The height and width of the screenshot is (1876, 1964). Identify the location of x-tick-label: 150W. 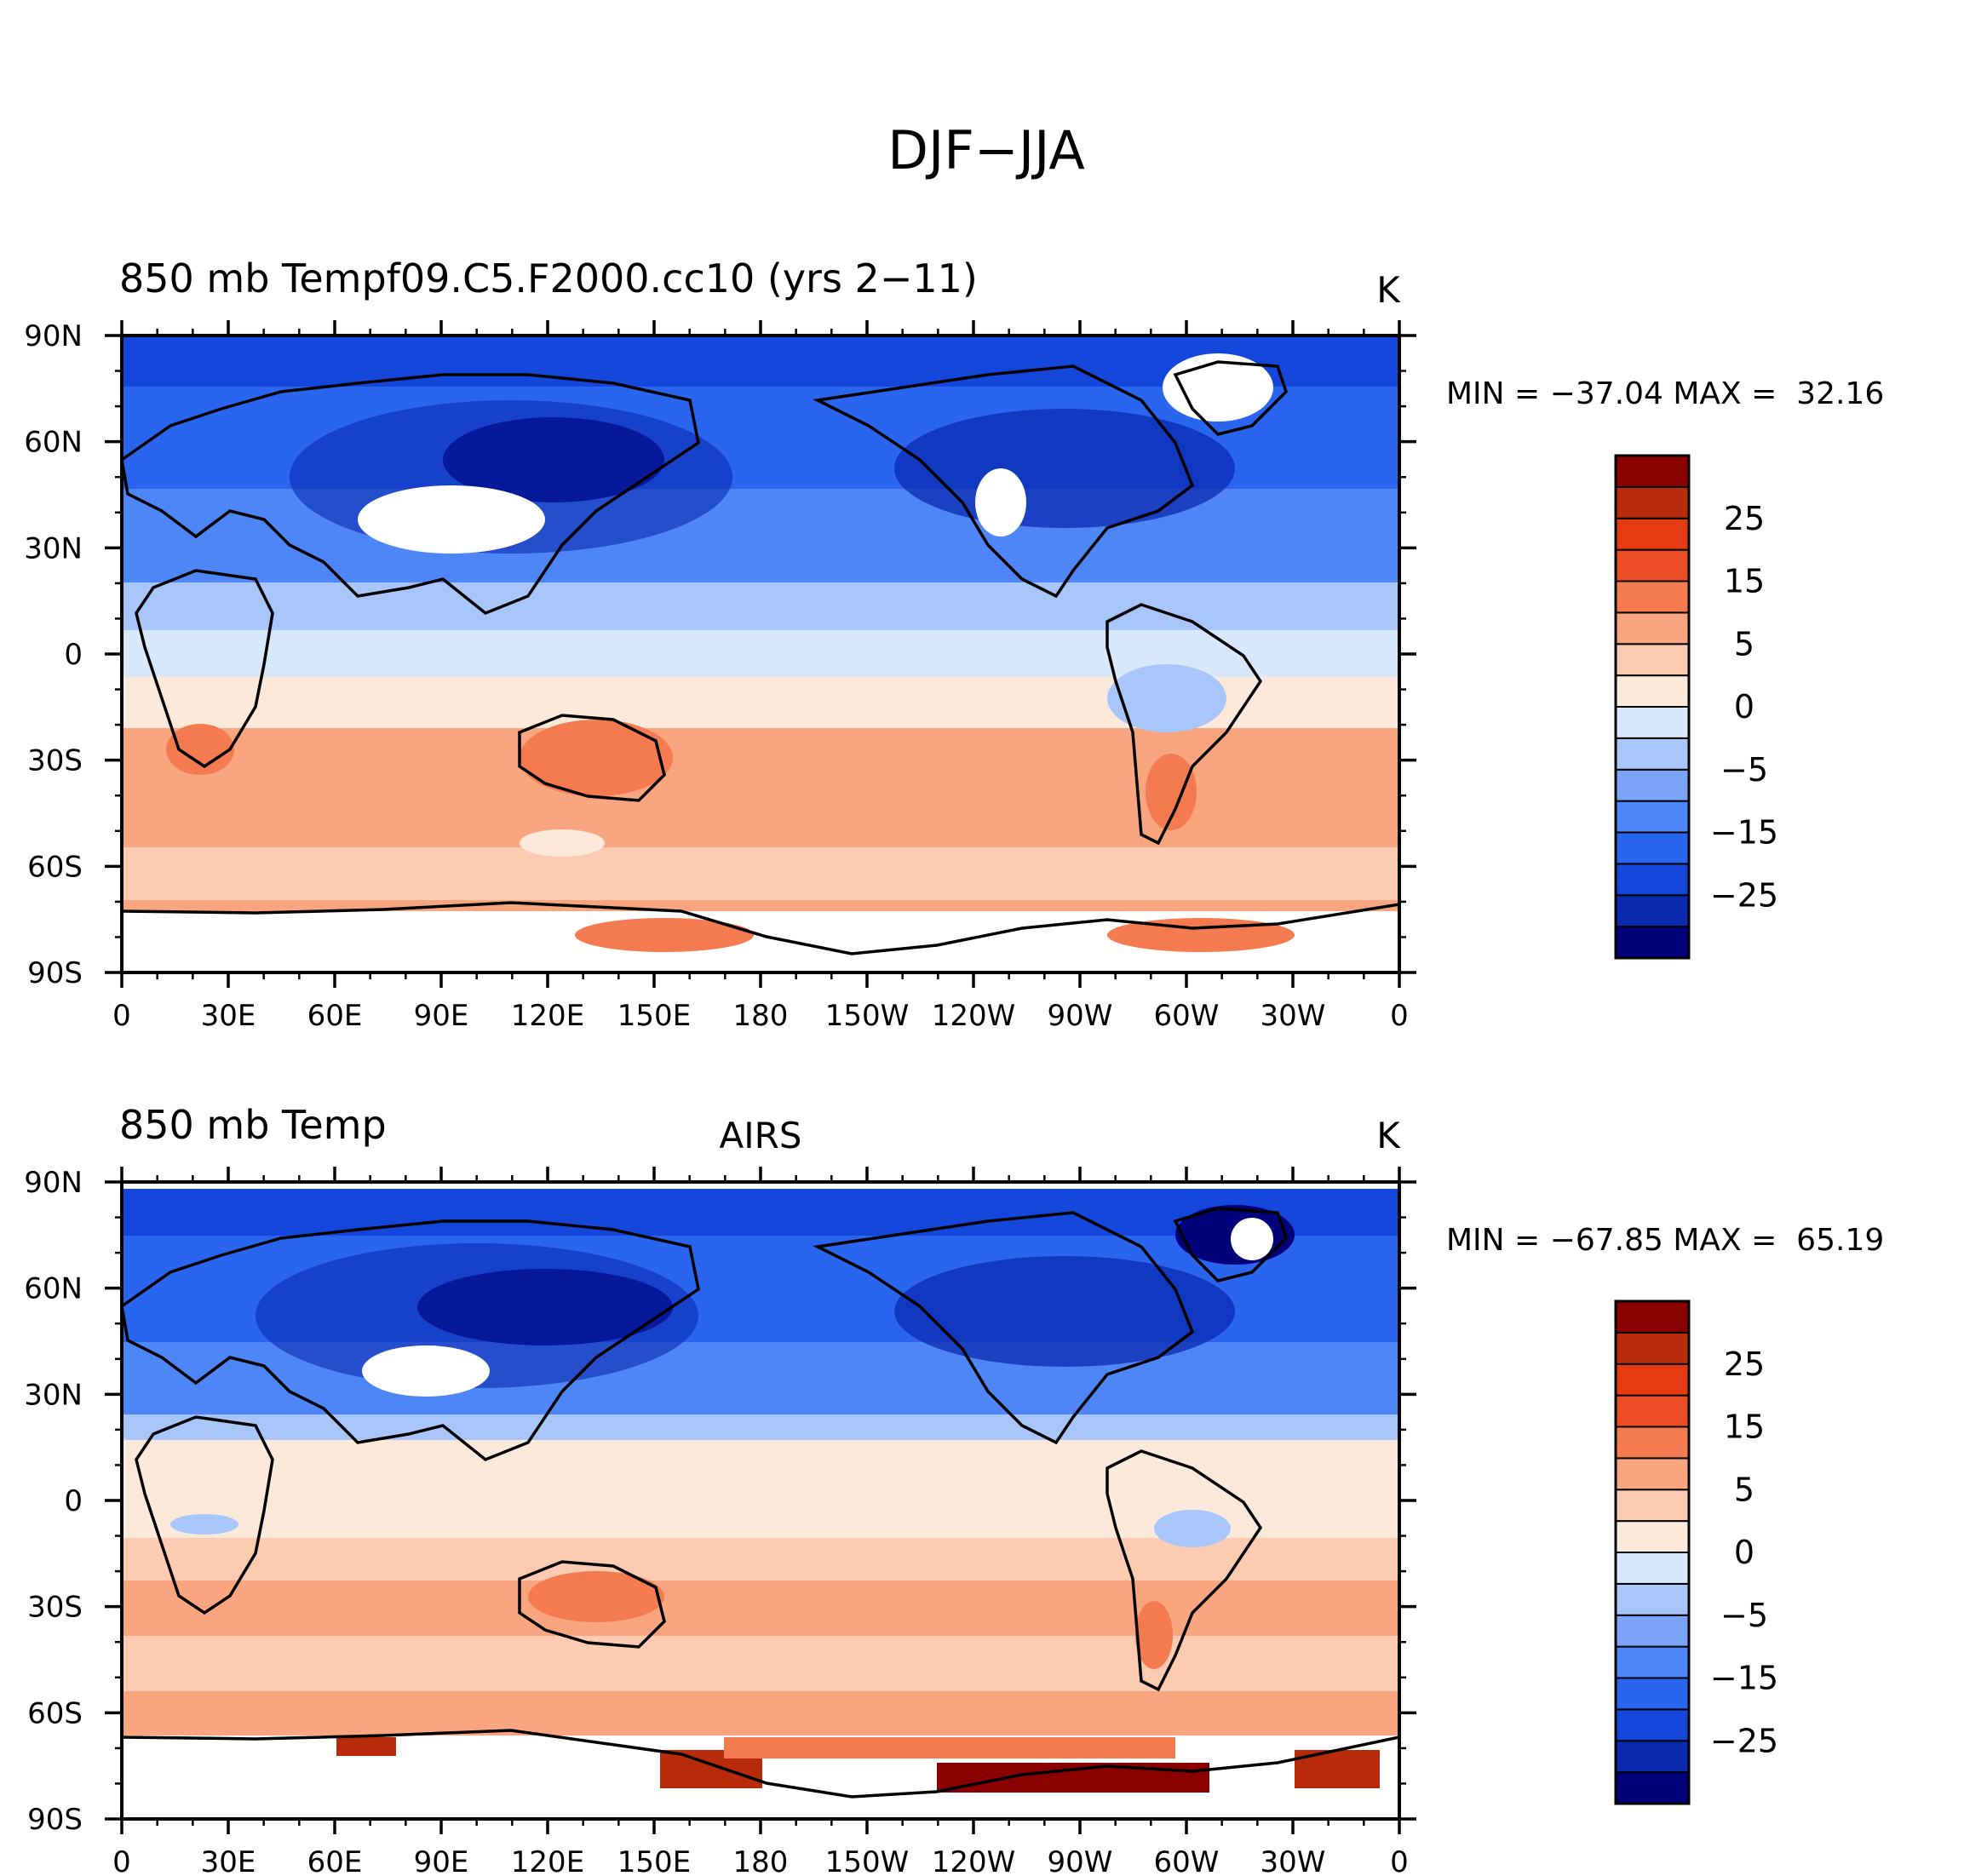
(867, 1016).